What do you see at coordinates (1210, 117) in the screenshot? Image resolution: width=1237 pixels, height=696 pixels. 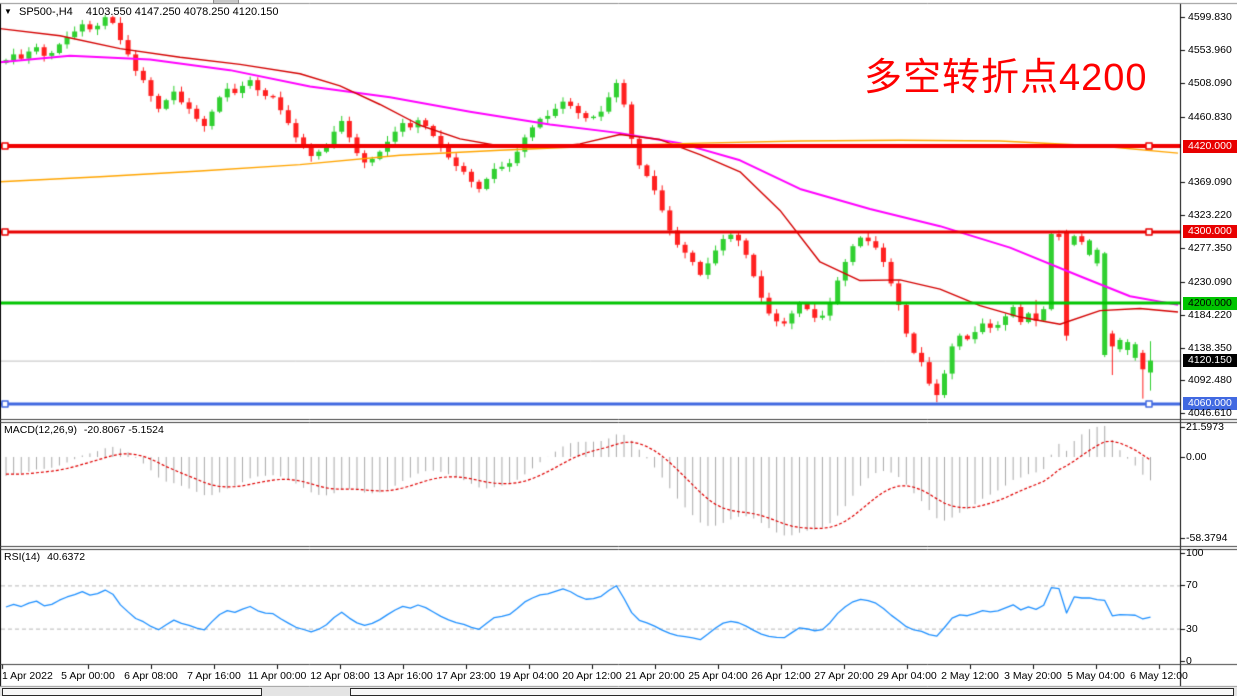 I see `price-axis-tick: 4460.830` at bounding box center [1210, 117].